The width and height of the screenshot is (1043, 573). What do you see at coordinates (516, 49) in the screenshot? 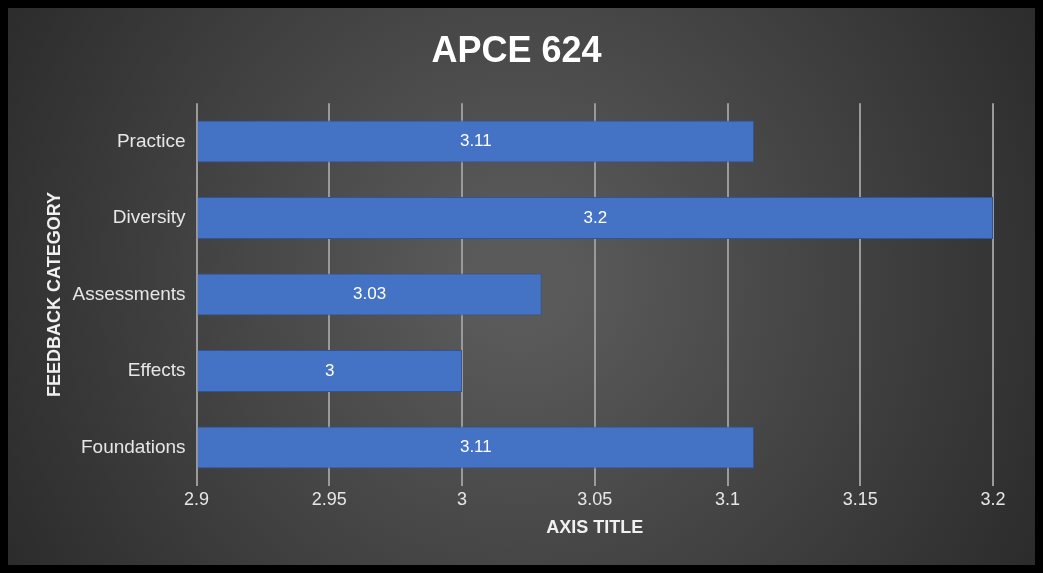
I see `chart-title: APCE 624` at bounding box center [516, 49].